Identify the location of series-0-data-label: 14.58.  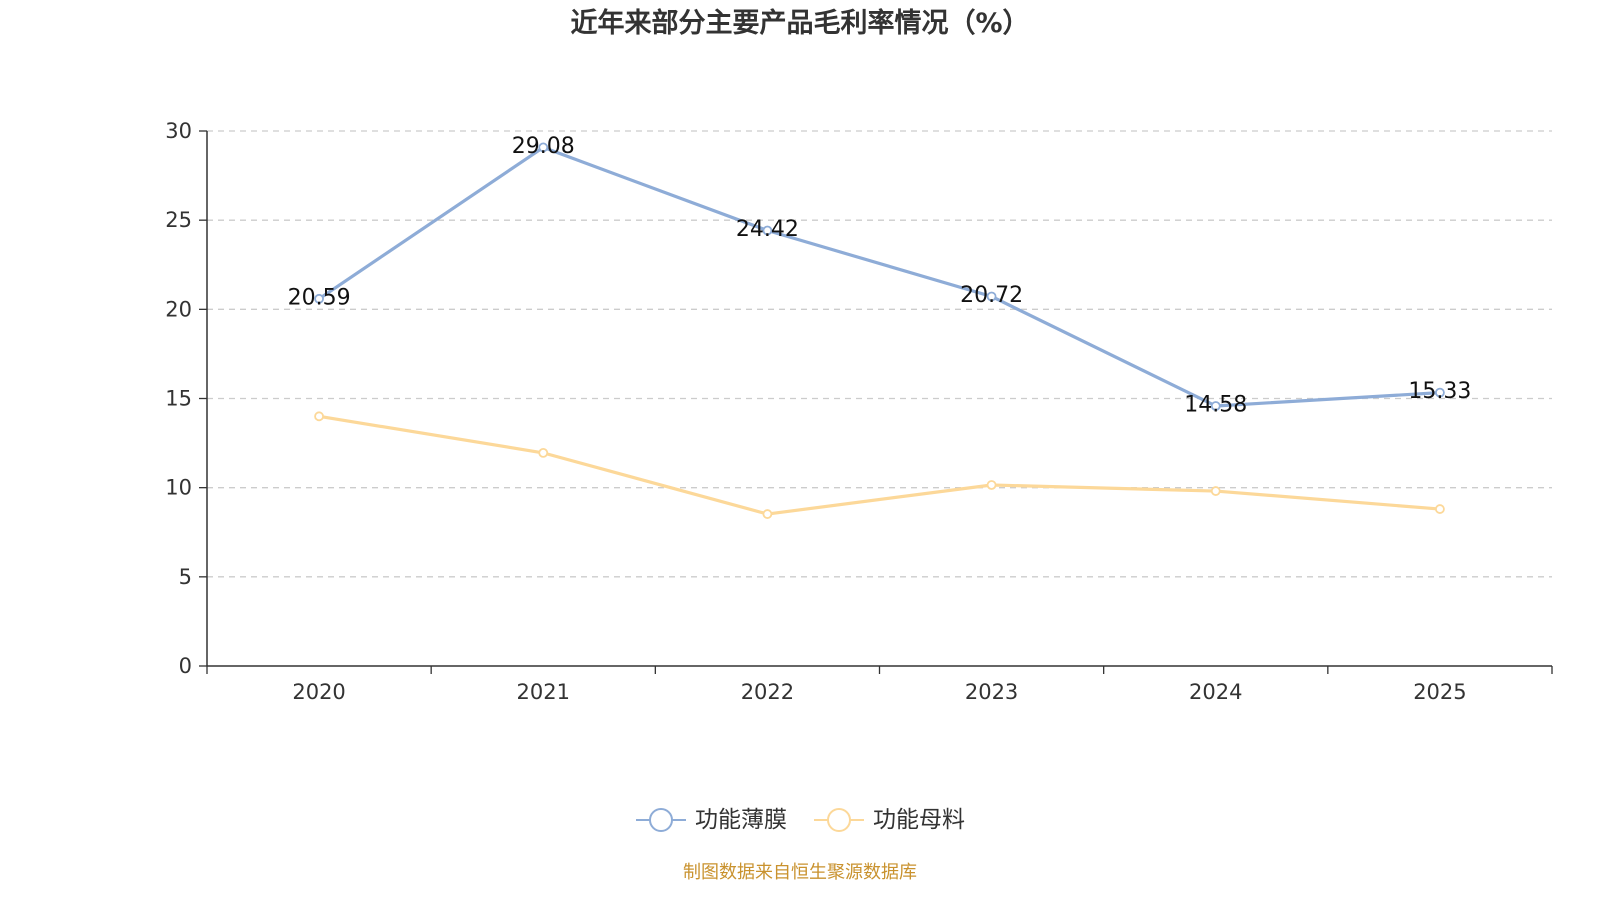
(1215, 404).